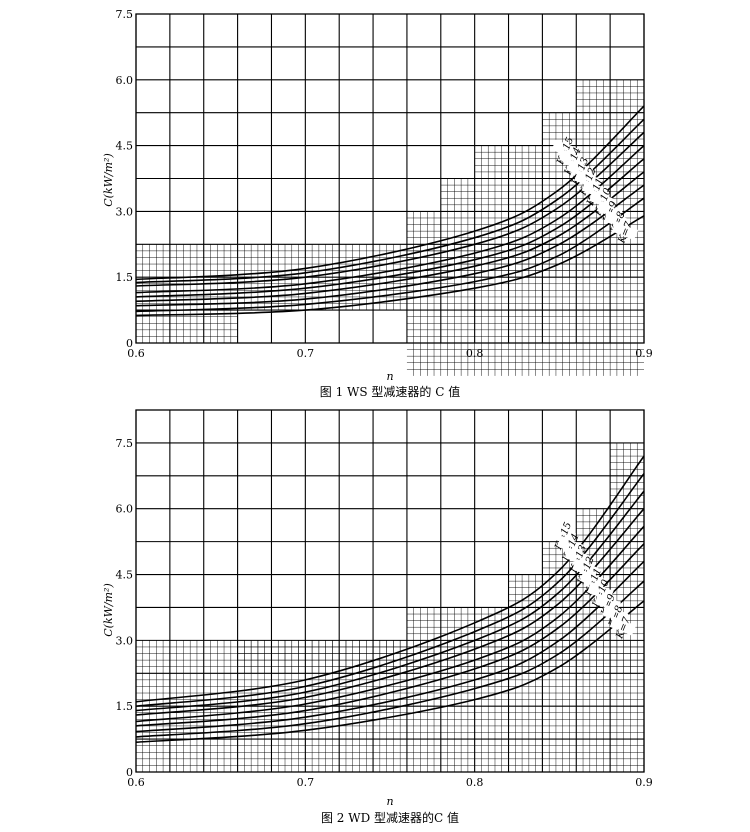  I want to click on chart-wd-caption: 图 2 WD 型减速器的C 值, so click(390, 817).